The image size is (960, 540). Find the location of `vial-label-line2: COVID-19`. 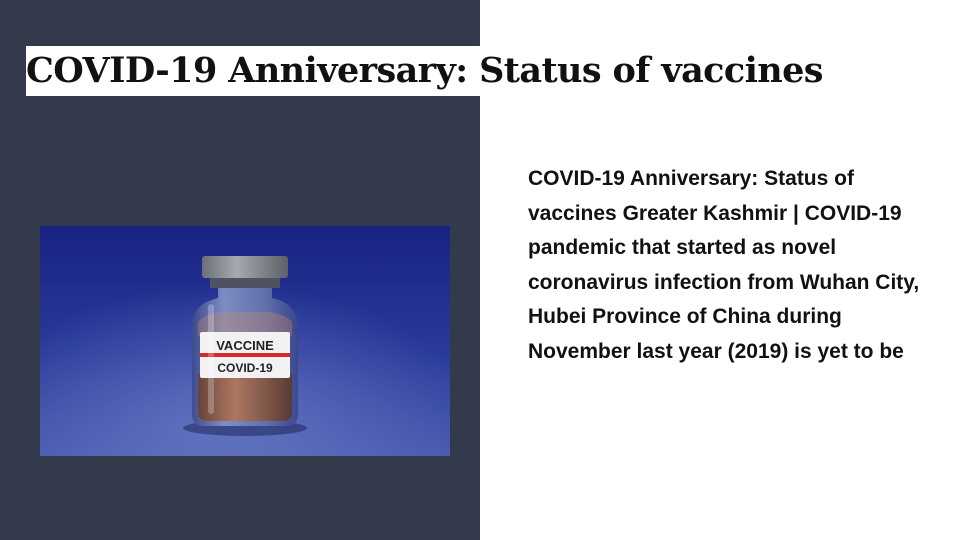

vial-label-line2: COVID-19 is located at coordinates (245, 368).